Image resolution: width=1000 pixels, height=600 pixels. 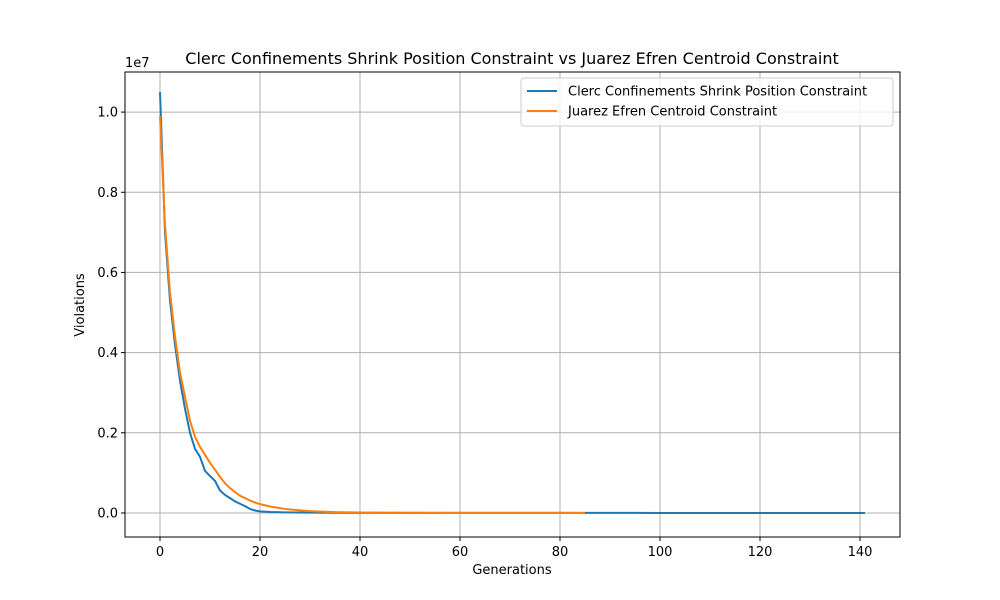 What do you see at coordinates (107, 193) in the screenshot?
I see `y-tick-label: 0.8` at bounding box center [107, 193].